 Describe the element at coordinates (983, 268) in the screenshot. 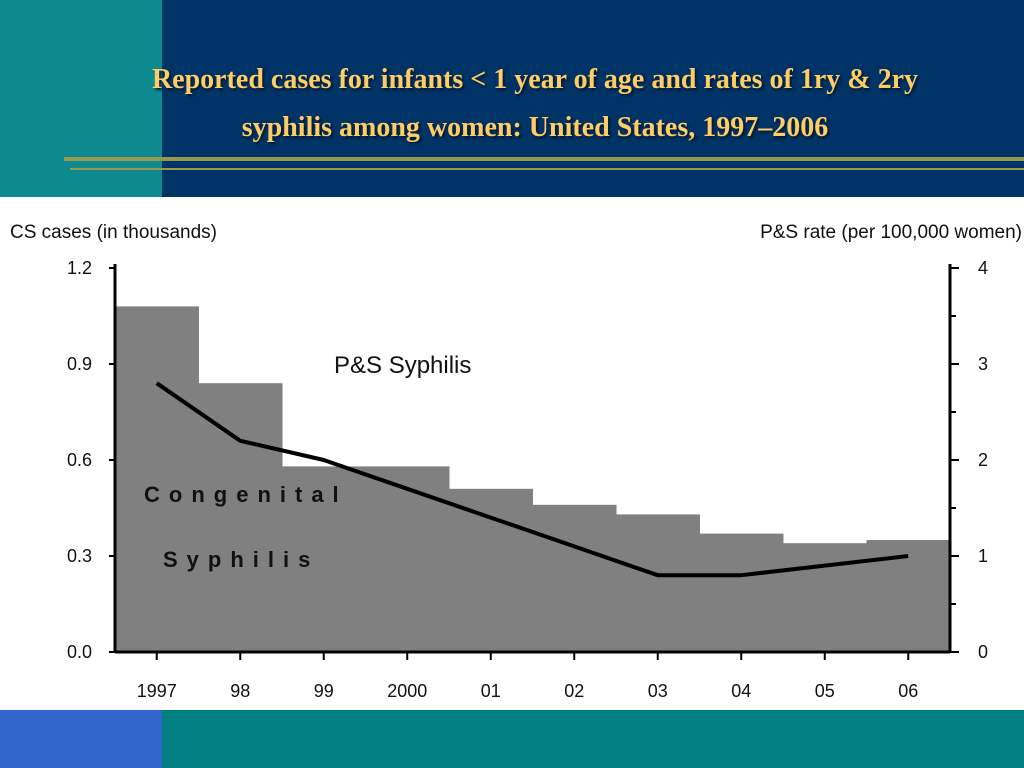

I see `y-right-tick-label: 4` at that location.